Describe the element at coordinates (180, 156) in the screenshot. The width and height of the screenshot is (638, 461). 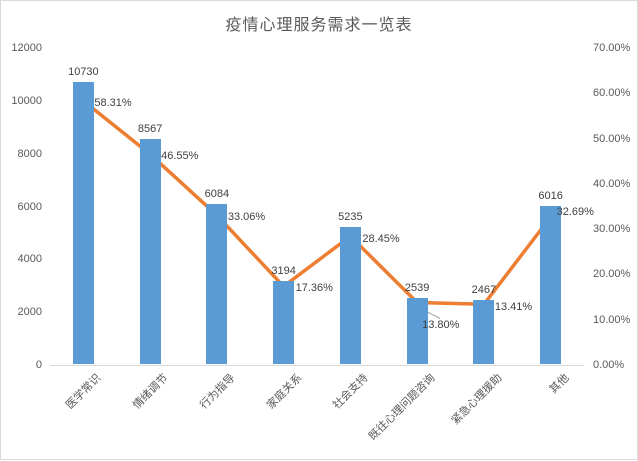
I see `line-percent-label: 46.55%` at that location.